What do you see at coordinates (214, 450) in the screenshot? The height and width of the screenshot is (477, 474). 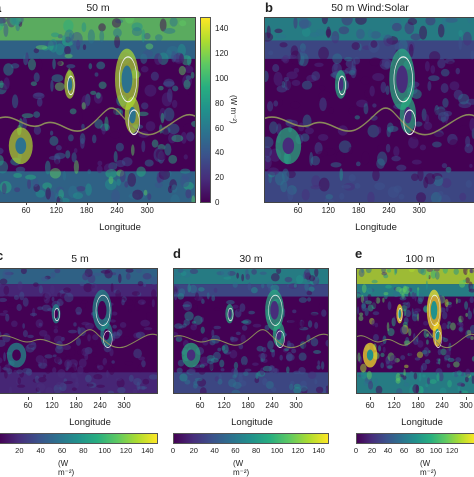 I see `colorbar-tick-label: 40` at bounding box center [214, 450].